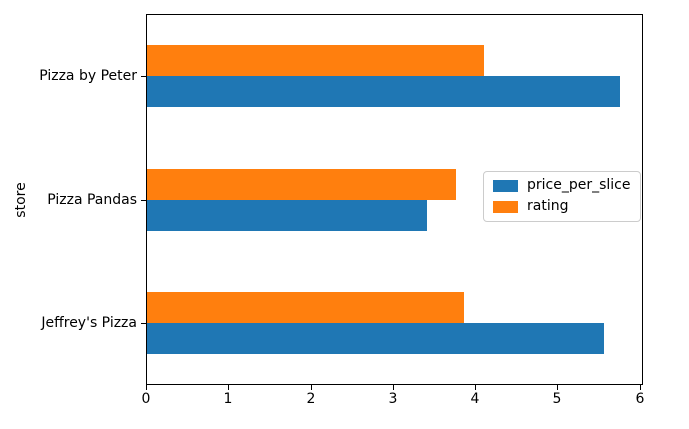  Describe the element at coordinates (375, 338) in the screenshot. I see `bar-price-per-slice-jeffrey-s-pizza` at that location.